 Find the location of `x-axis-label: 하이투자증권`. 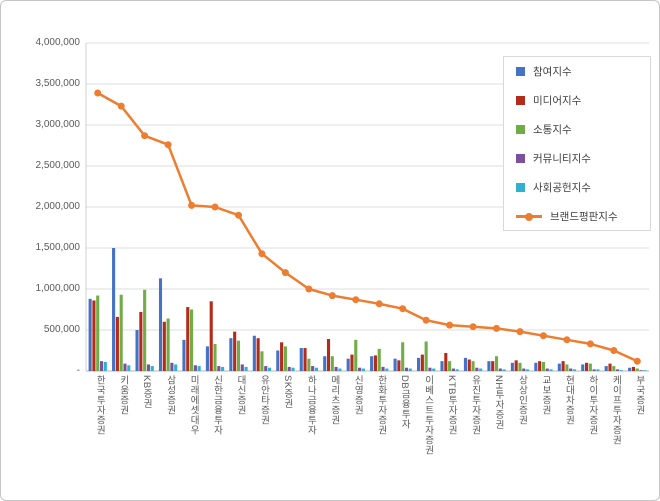

x-axis-label: 하이투자증권 is located at coordinates (592, 405).